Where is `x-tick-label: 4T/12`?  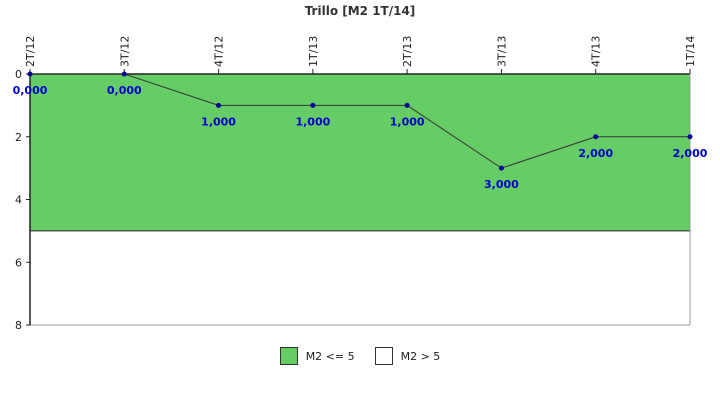 x-tick-label: 4T/12 is located at coordinates (219, 51).